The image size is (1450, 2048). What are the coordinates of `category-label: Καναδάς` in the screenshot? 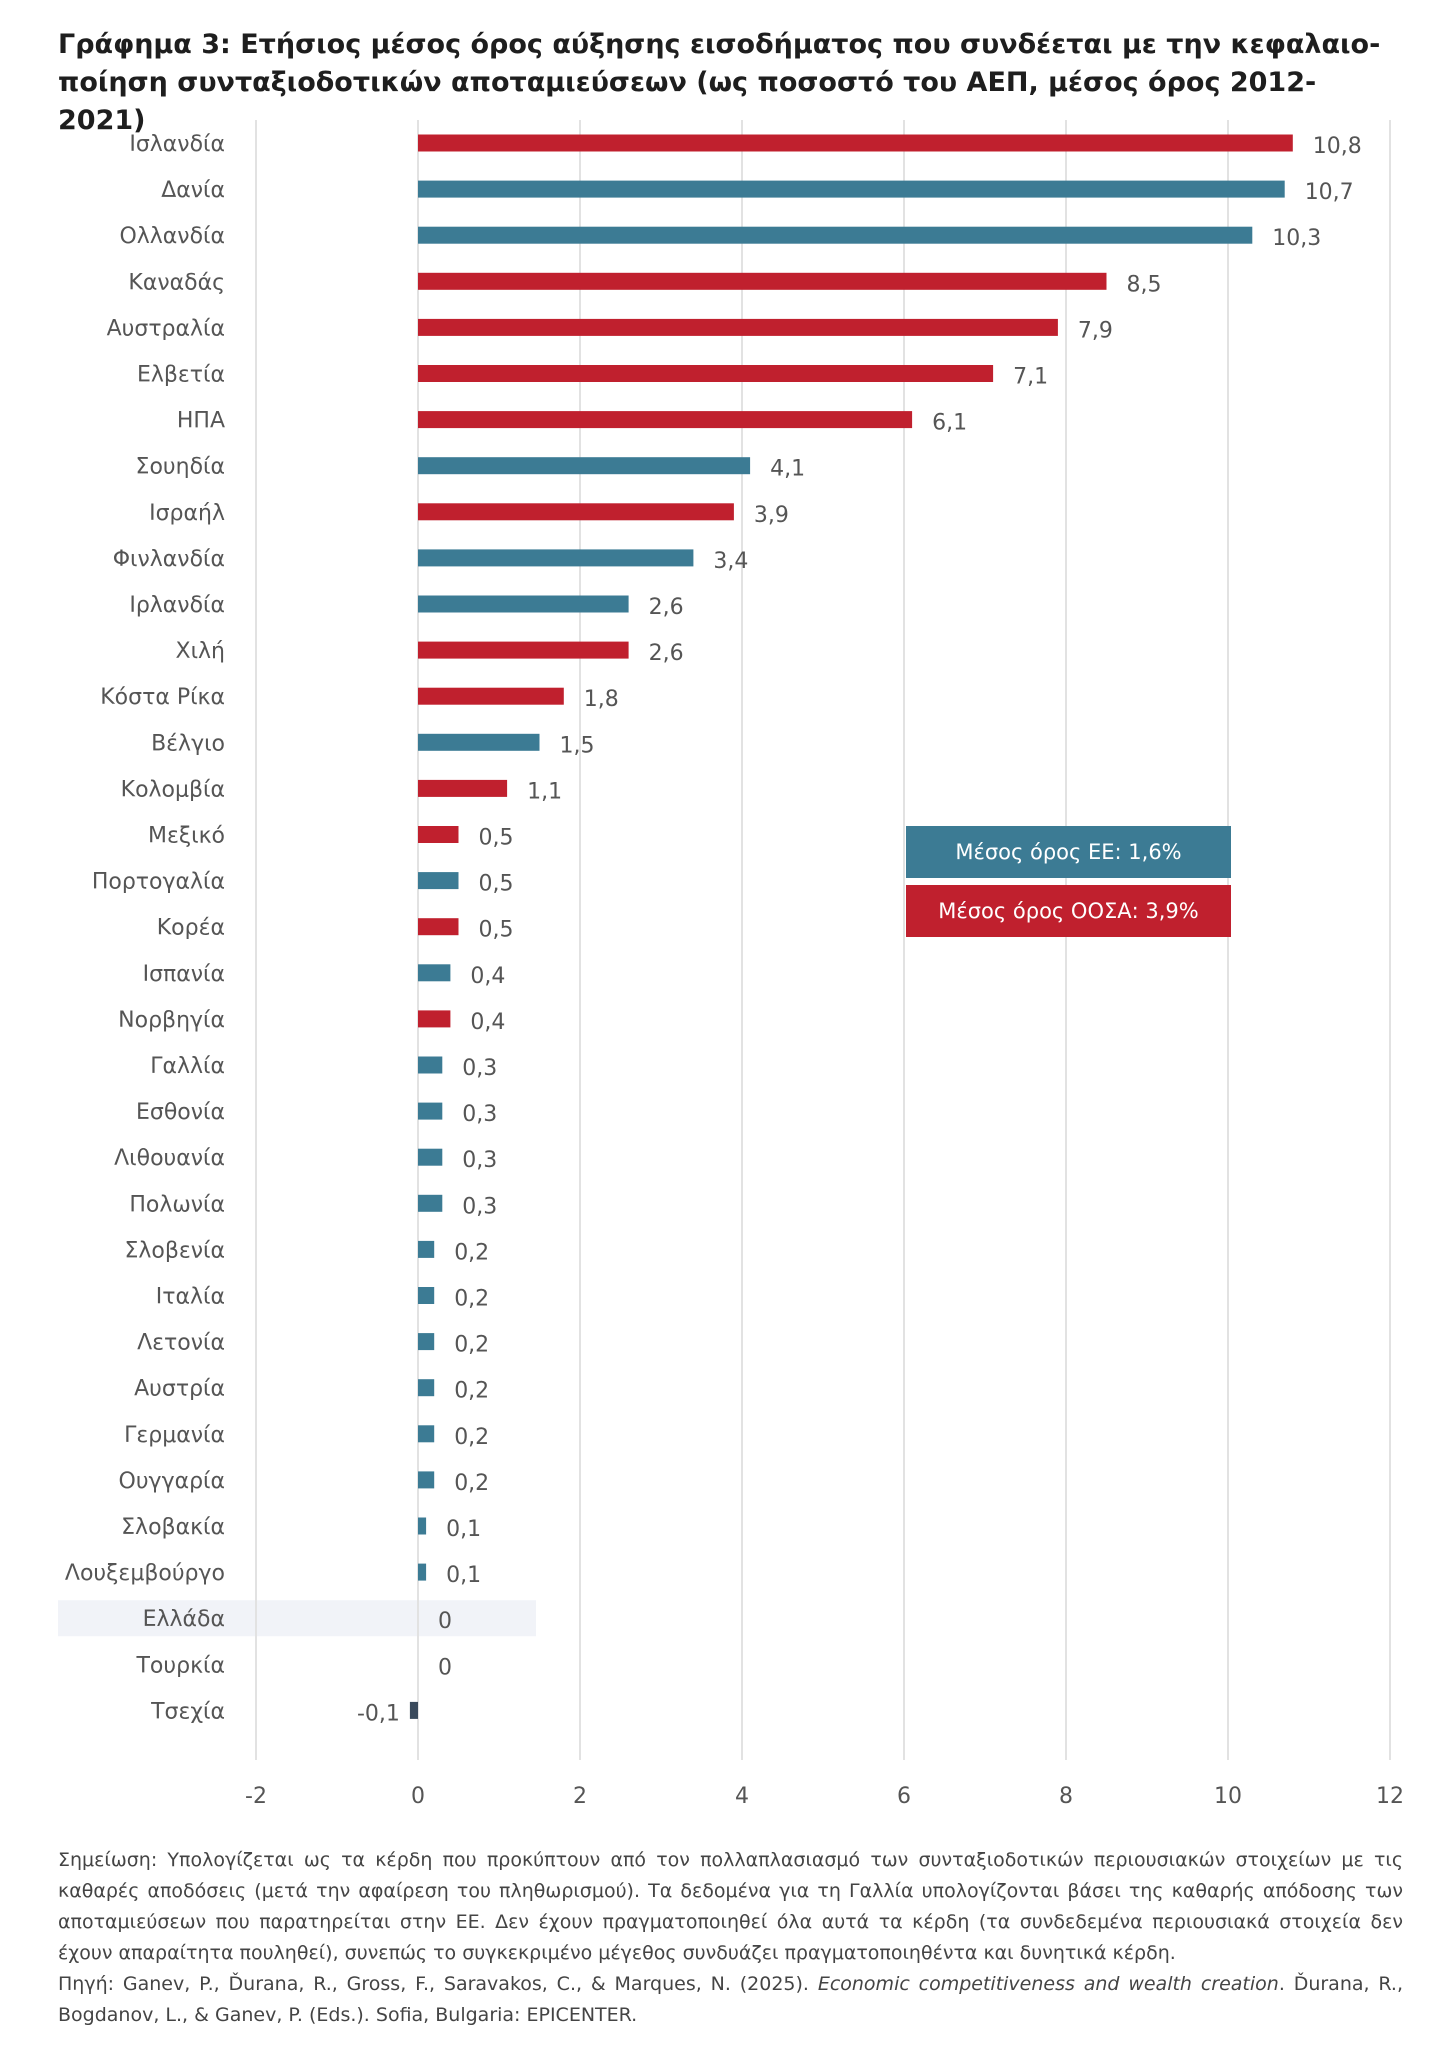 It's located at (176, 282).